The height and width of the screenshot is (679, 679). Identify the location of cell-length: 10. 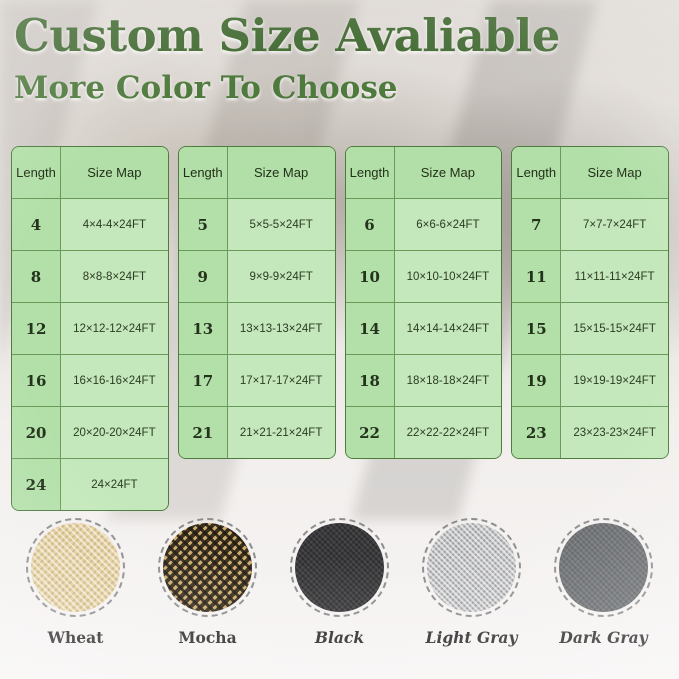
(370, 276).